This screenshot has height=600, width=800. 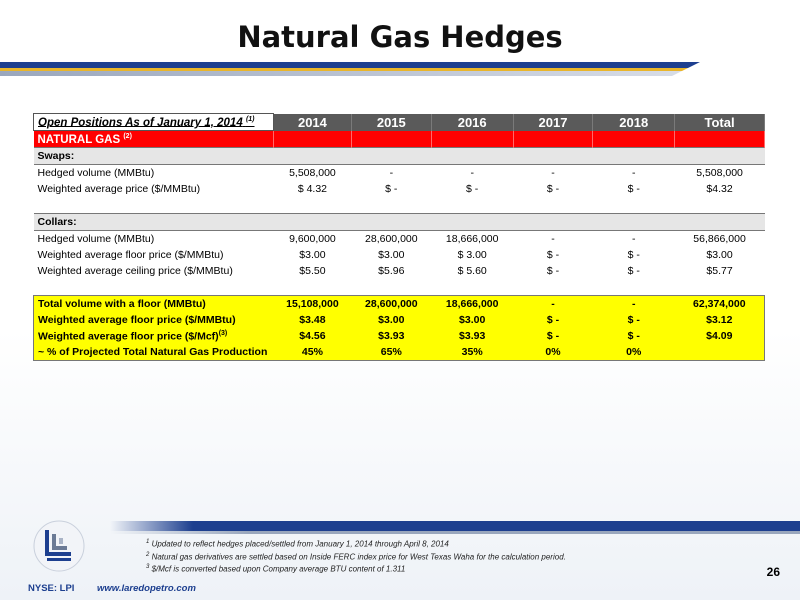 What do you see at coordinates (312, 336) in the screenshot?
I see `table-cell: $4.56` at bounding box center [312, 336].